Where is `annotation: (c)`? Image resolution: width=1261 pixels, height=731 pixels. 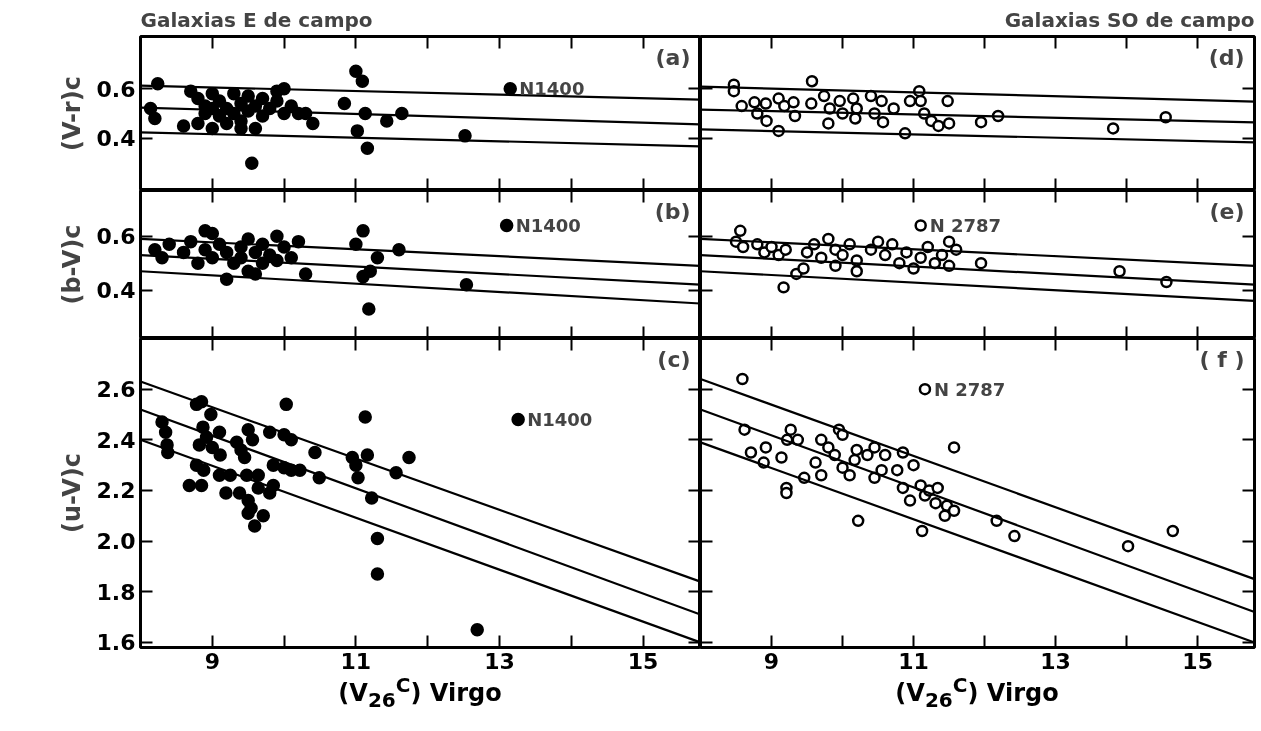
annotation: (c) is located at coordinates (674, 359).